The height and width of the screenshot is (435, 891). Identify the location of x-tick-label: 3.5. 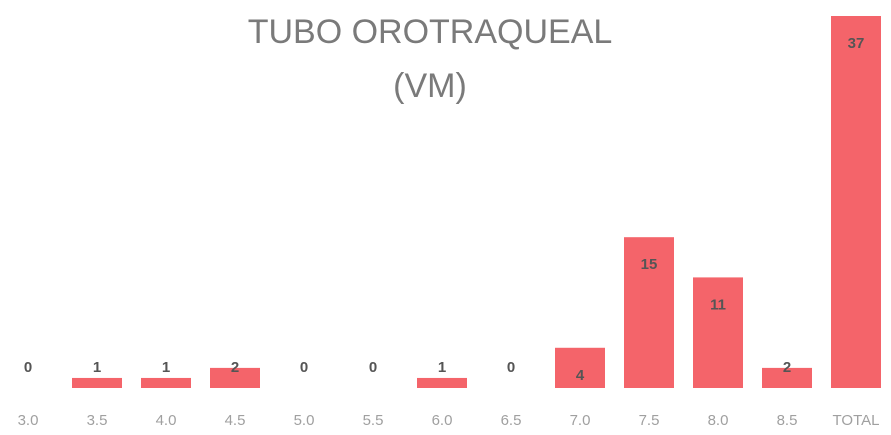
(97, 420).